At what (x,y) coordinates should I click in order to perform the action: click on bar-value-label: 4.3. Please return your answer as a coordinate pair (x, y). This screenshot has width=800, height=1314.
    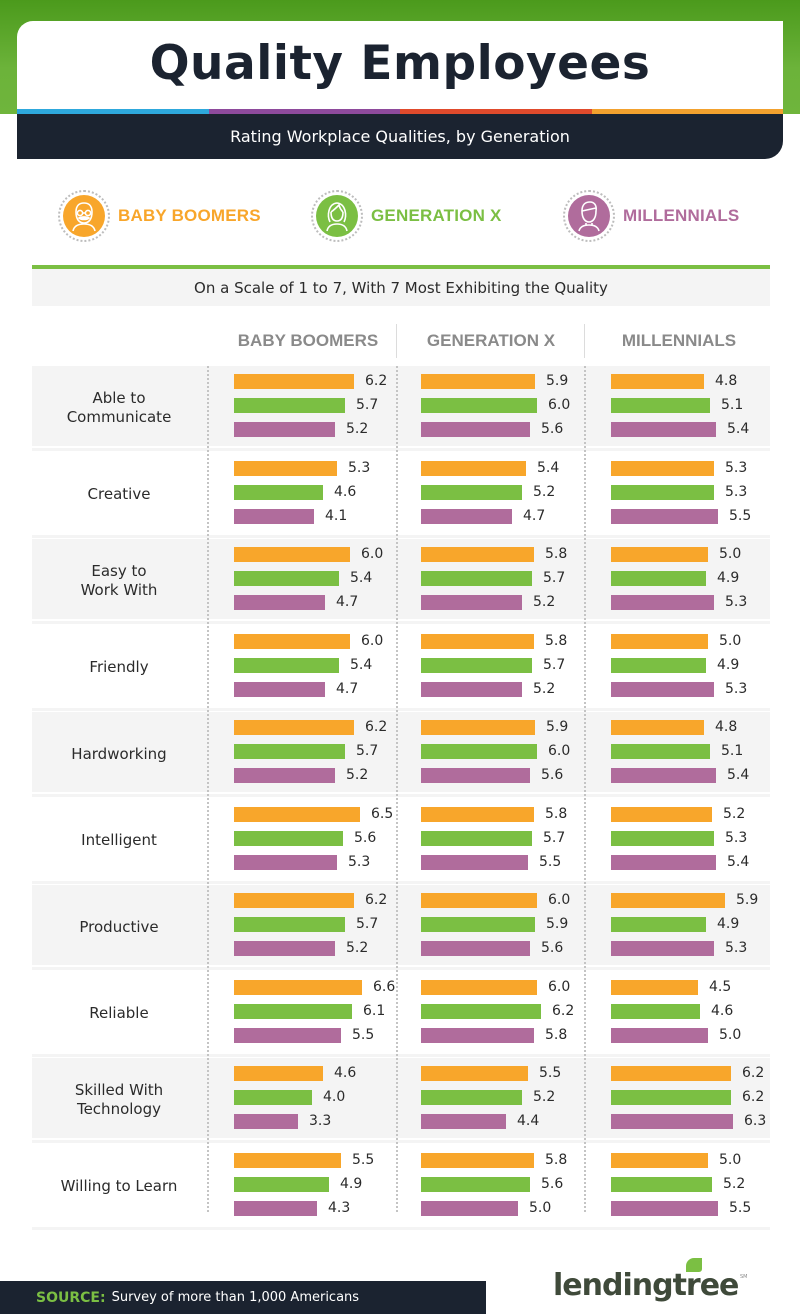
    Looking at the image, I should click on (339, 1207).